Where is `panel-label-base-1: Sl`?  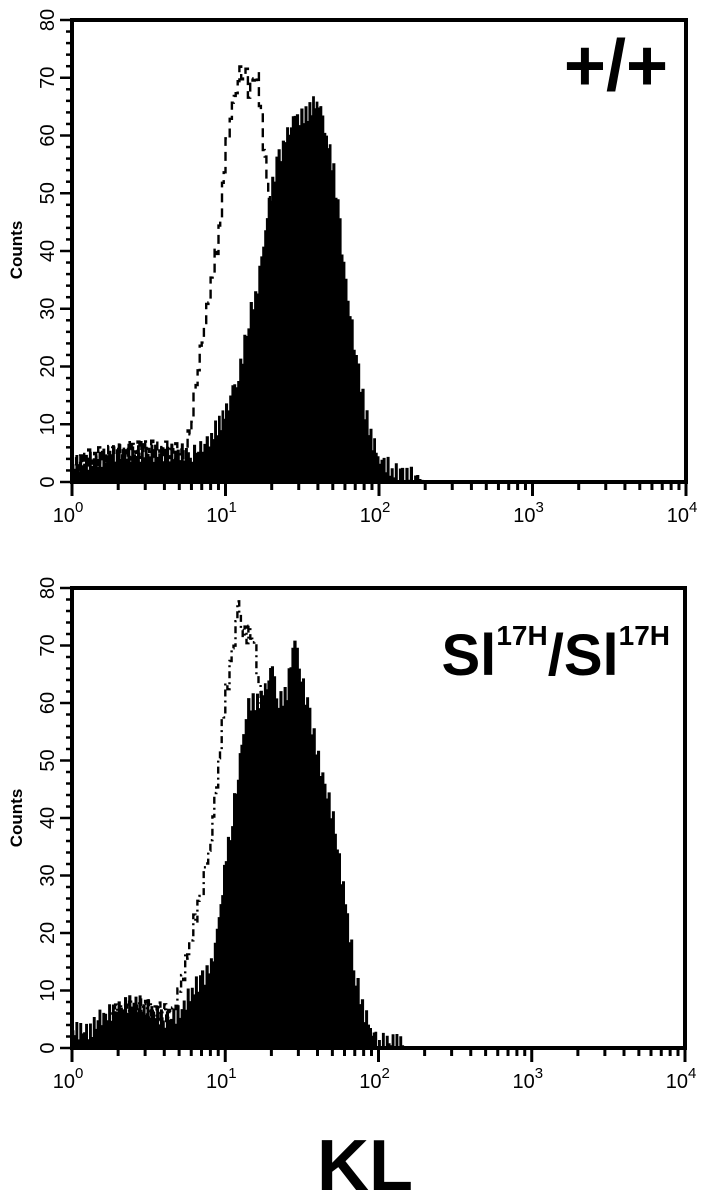 panel-label-base-1: Sl is located at coordinates (469, 655).